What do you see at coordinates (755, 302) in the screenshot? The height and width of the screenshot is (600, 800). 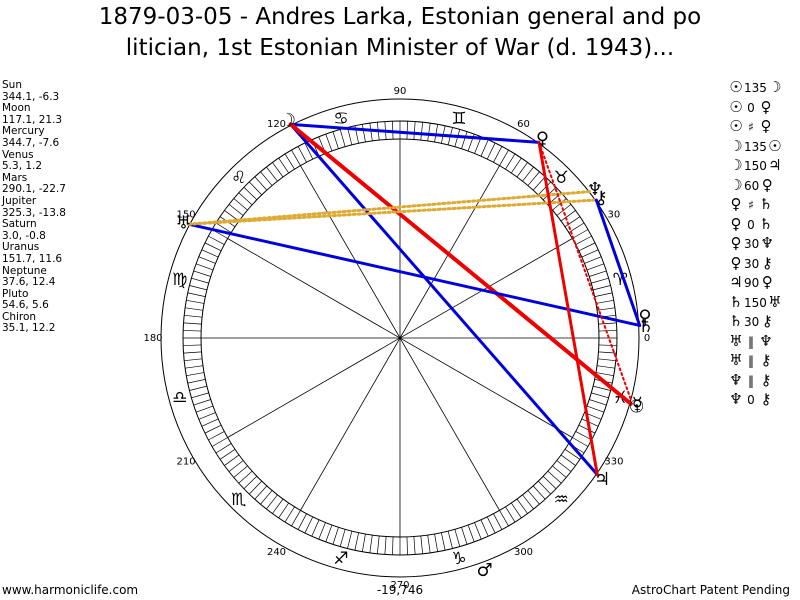 I see `aspect-value: 150` at bounding box center [755, 302].